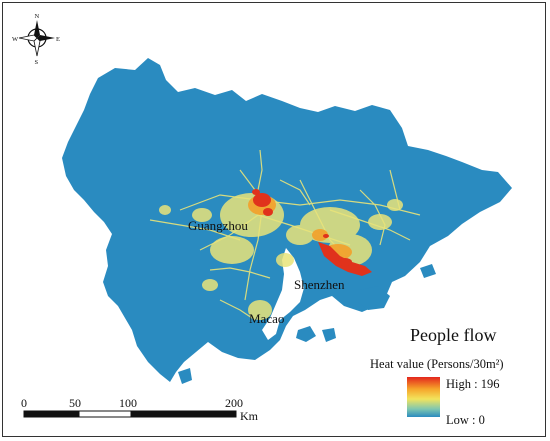  I want to click on compass-north-arrow, so click(37, 29).